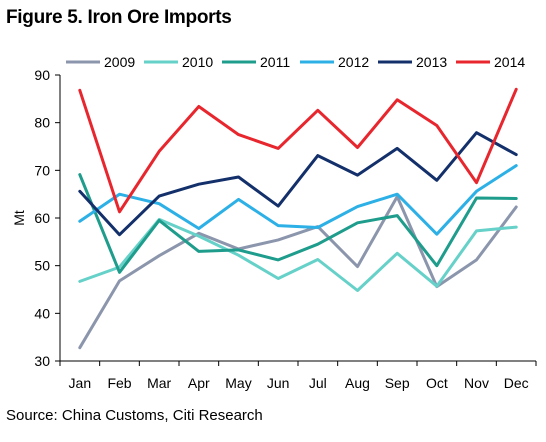  I want to click on x-tick-label: May, so click(238, 383).